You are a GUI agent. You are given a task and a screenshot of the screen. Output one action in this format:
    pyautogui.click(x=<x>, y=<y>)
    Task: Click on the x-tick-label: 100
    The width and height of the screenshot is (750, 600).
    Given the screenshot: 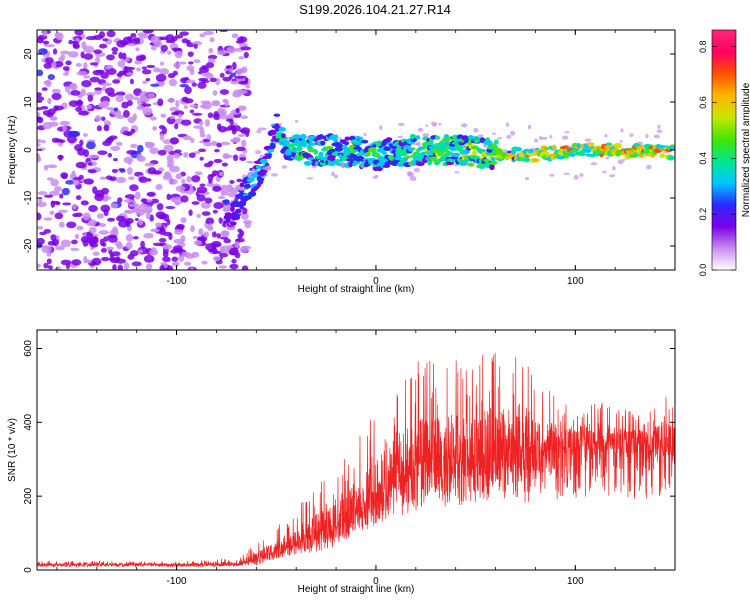 What is the action you would take?
    pyautogui.click(x=575, y=581)
    